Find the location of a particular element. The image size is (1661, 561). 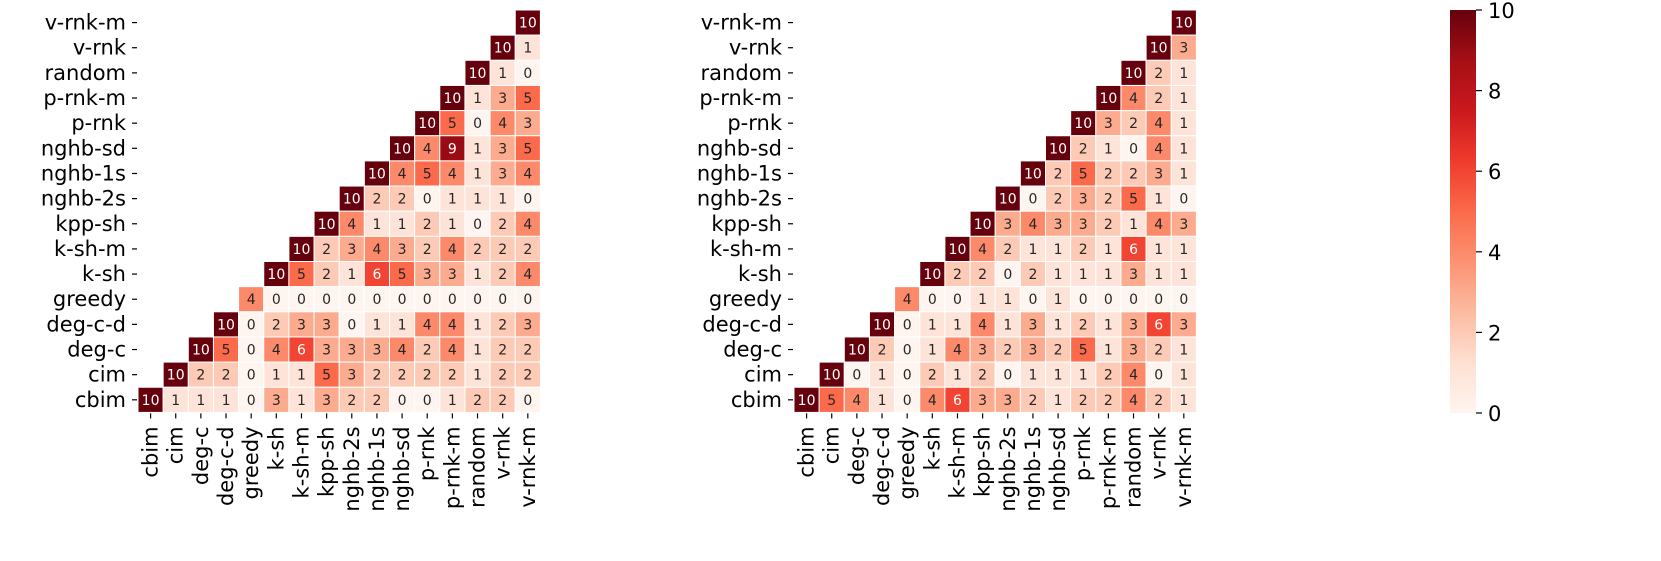

y-tick-label: cim is located at coordinates (763, 375).